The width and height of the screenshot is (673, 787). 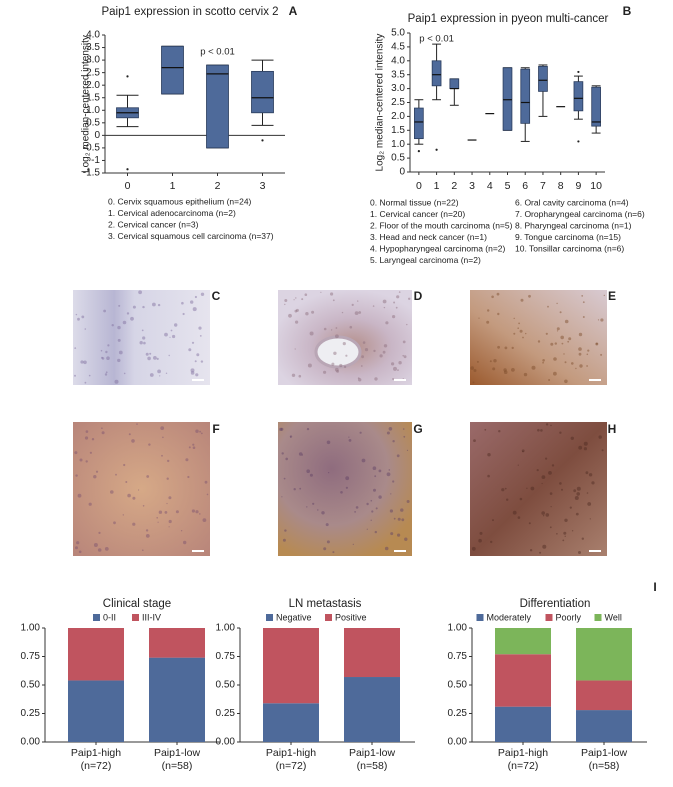 What do you see at coordinates (598, 617) in the screenshot?
I see `legend-swatch` at bounding box center [598, 617].